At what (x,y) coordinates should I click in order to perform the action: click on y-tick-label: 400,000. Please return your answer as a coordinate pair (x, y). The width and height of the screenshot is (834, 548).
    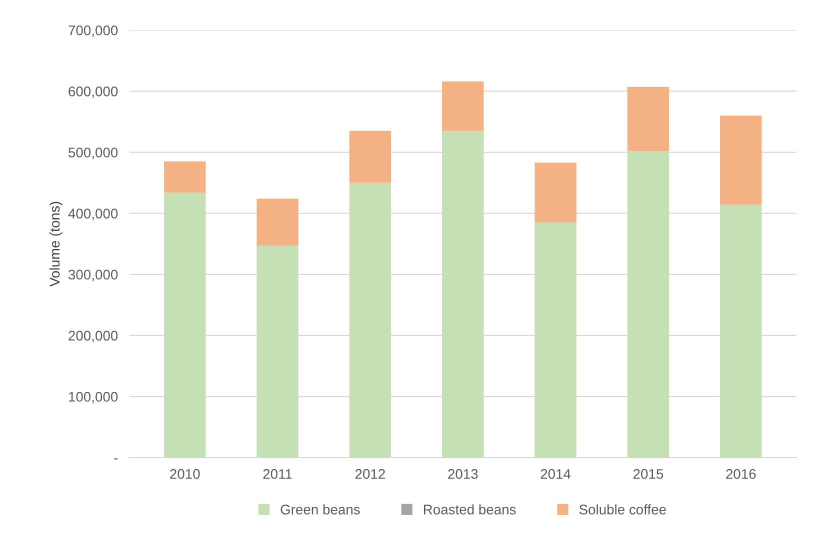
    Looking at the image, I should click on (93, 214).